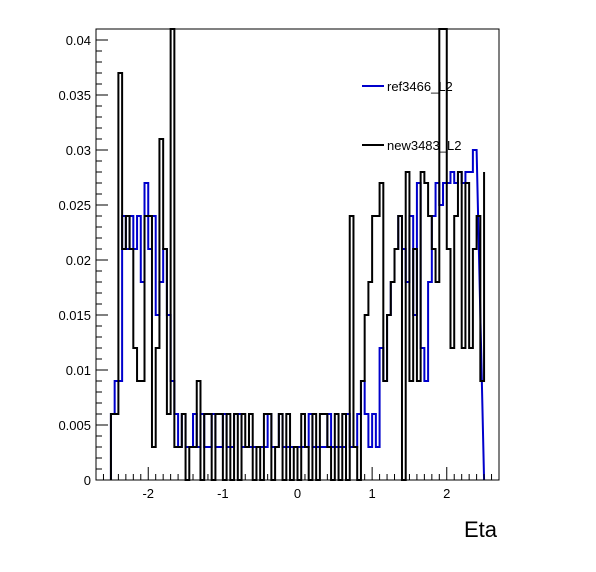  What do you see at coordinates (297, 493) in the screenshot?
I see `x-tick-label: 0` at bounding box center [297, 493].